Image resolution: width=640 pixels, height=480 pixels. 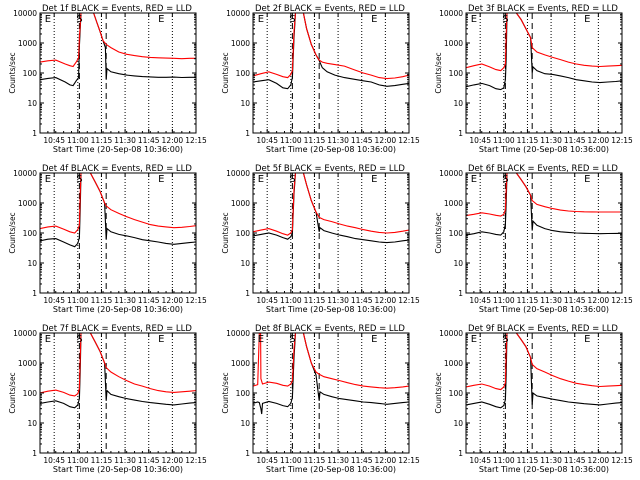 What do you see at coordinates (330, 9) in the screenshot?
I see `panel-title: Det 2f BLACK = Events, RED = LLD` at bounding box center [330, 9].